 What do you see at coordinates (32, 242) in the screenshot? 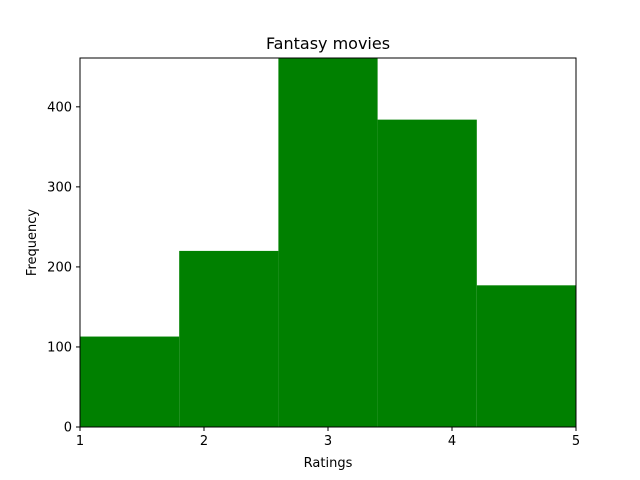
I see `y-axis-label: Frequency` at bounding box center [32, 242].